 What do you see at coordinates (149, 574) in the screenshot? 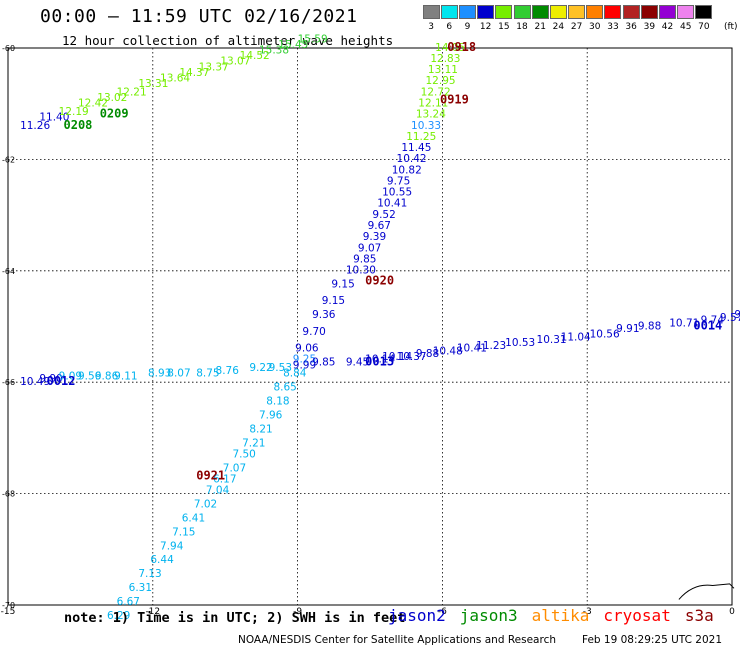
I see `swh-point-label: 7.13` at bounding box center [149, 574].